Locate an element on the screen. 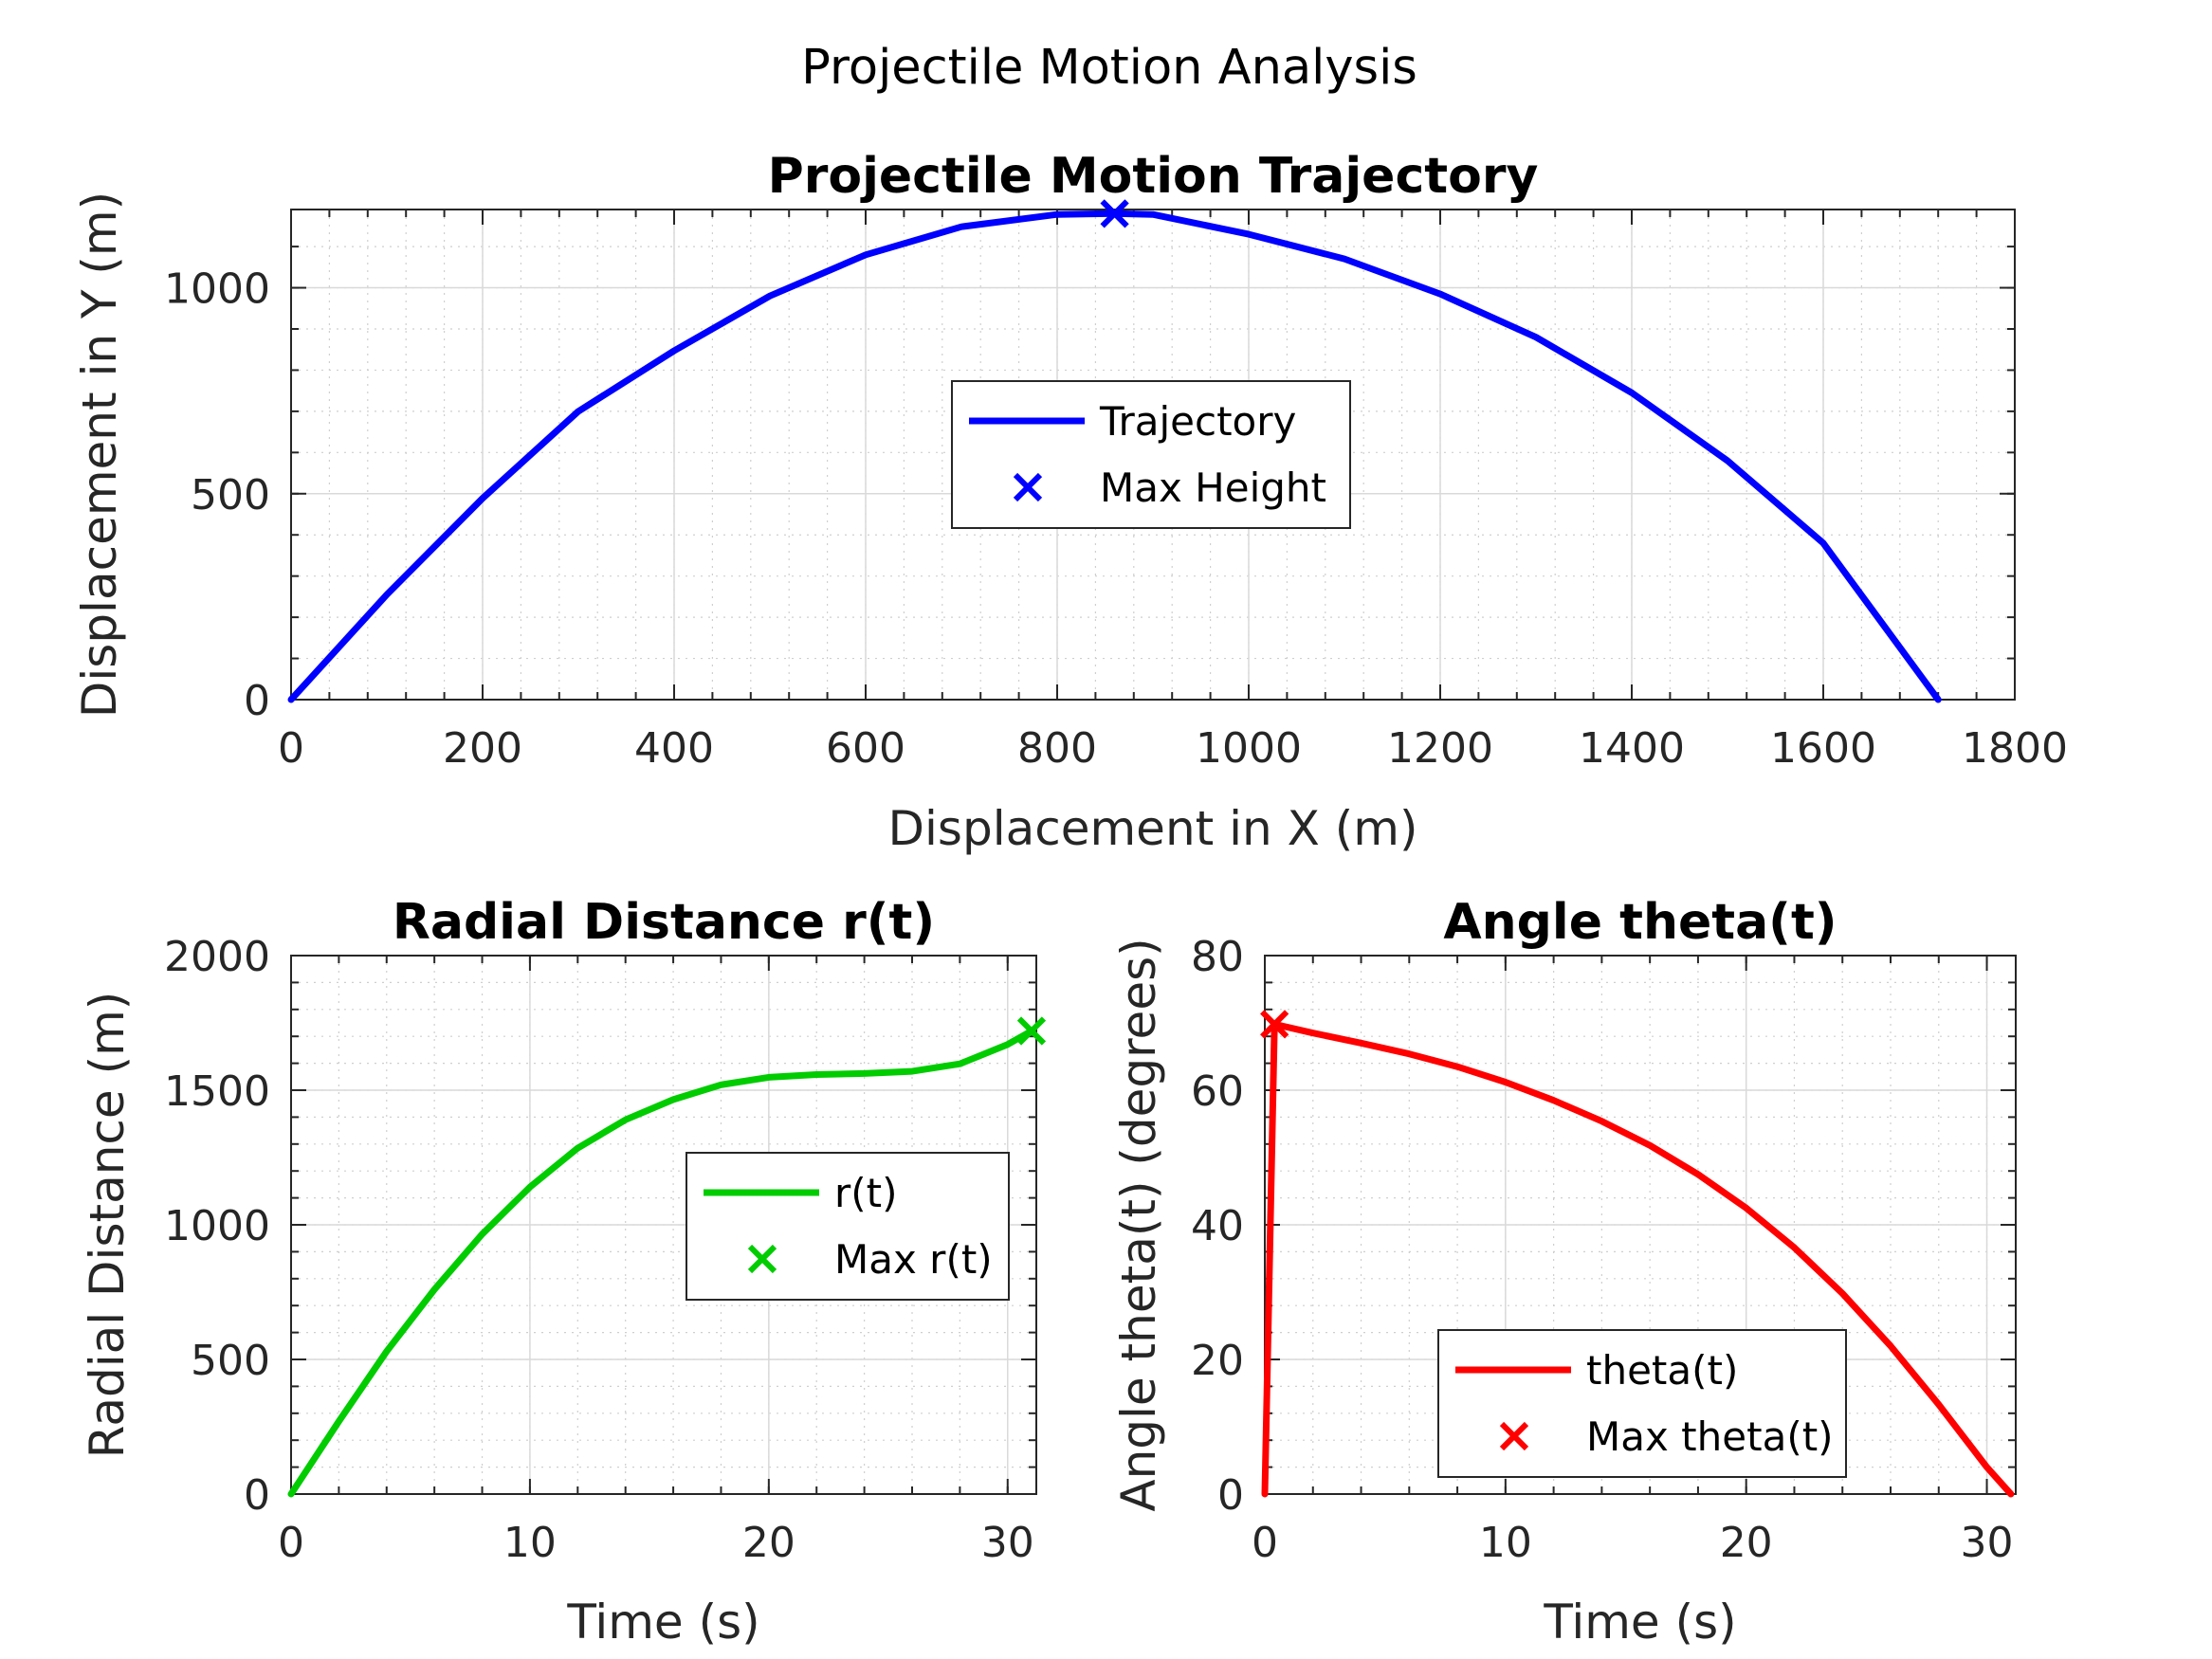 This screenshot has width=2212, height=1659. legend: theta(t) Max theta(t) is located at coordinates (1642, 1403).